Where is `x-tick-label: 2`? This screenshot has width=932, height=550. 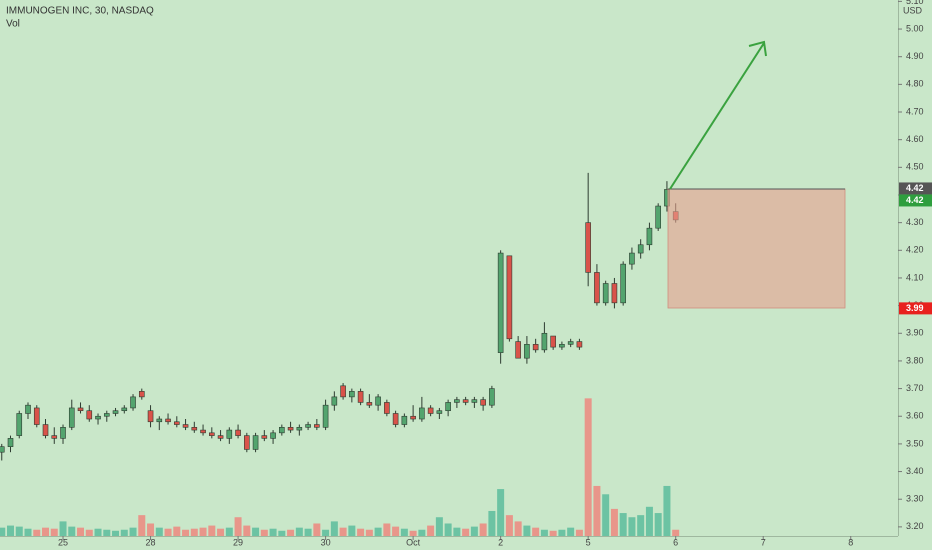 x-tick-label: 2 is located at coordinates (500, 542).